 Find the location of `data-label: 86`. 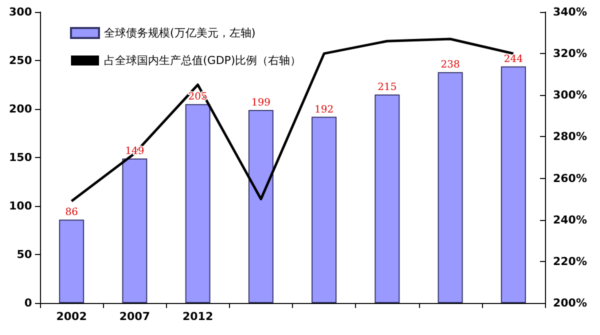

data-label: 86 is located at coordinates (71, 212).